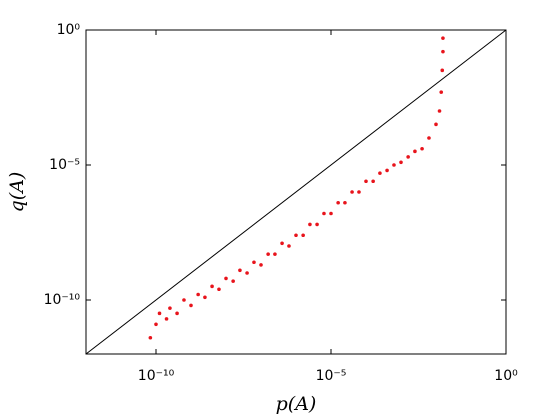  What do you see at coordinates (62, 300) in the screenshot?
I see `y-tick-label: 10⁻¹⁰` at bounding box center [62, 300].